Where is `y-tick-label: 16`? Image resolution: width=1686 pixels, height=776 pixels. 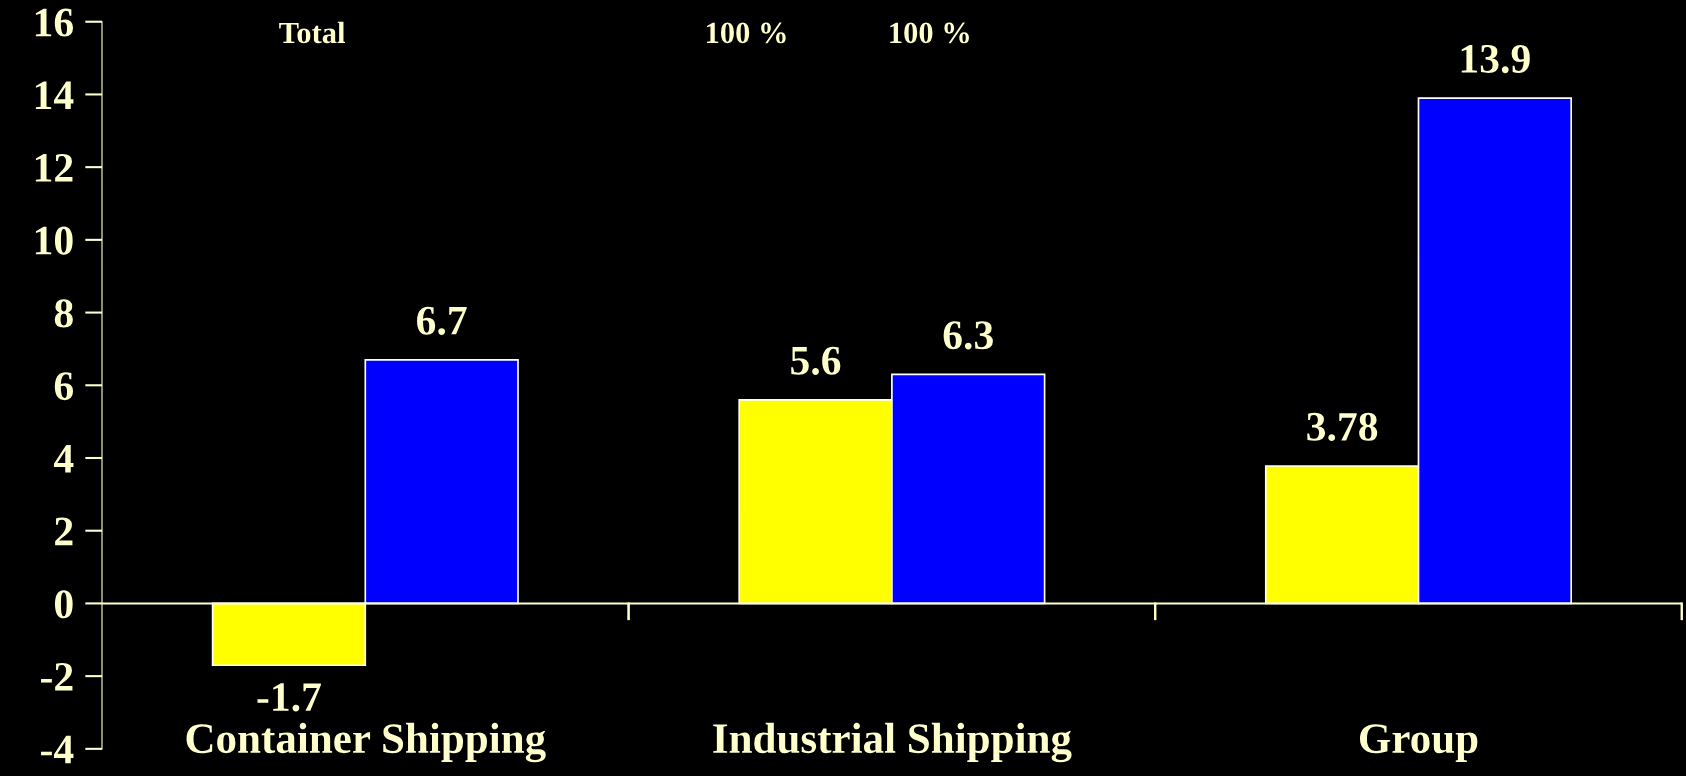 y-tick-label: 16 is located at coordinates (54, 22).